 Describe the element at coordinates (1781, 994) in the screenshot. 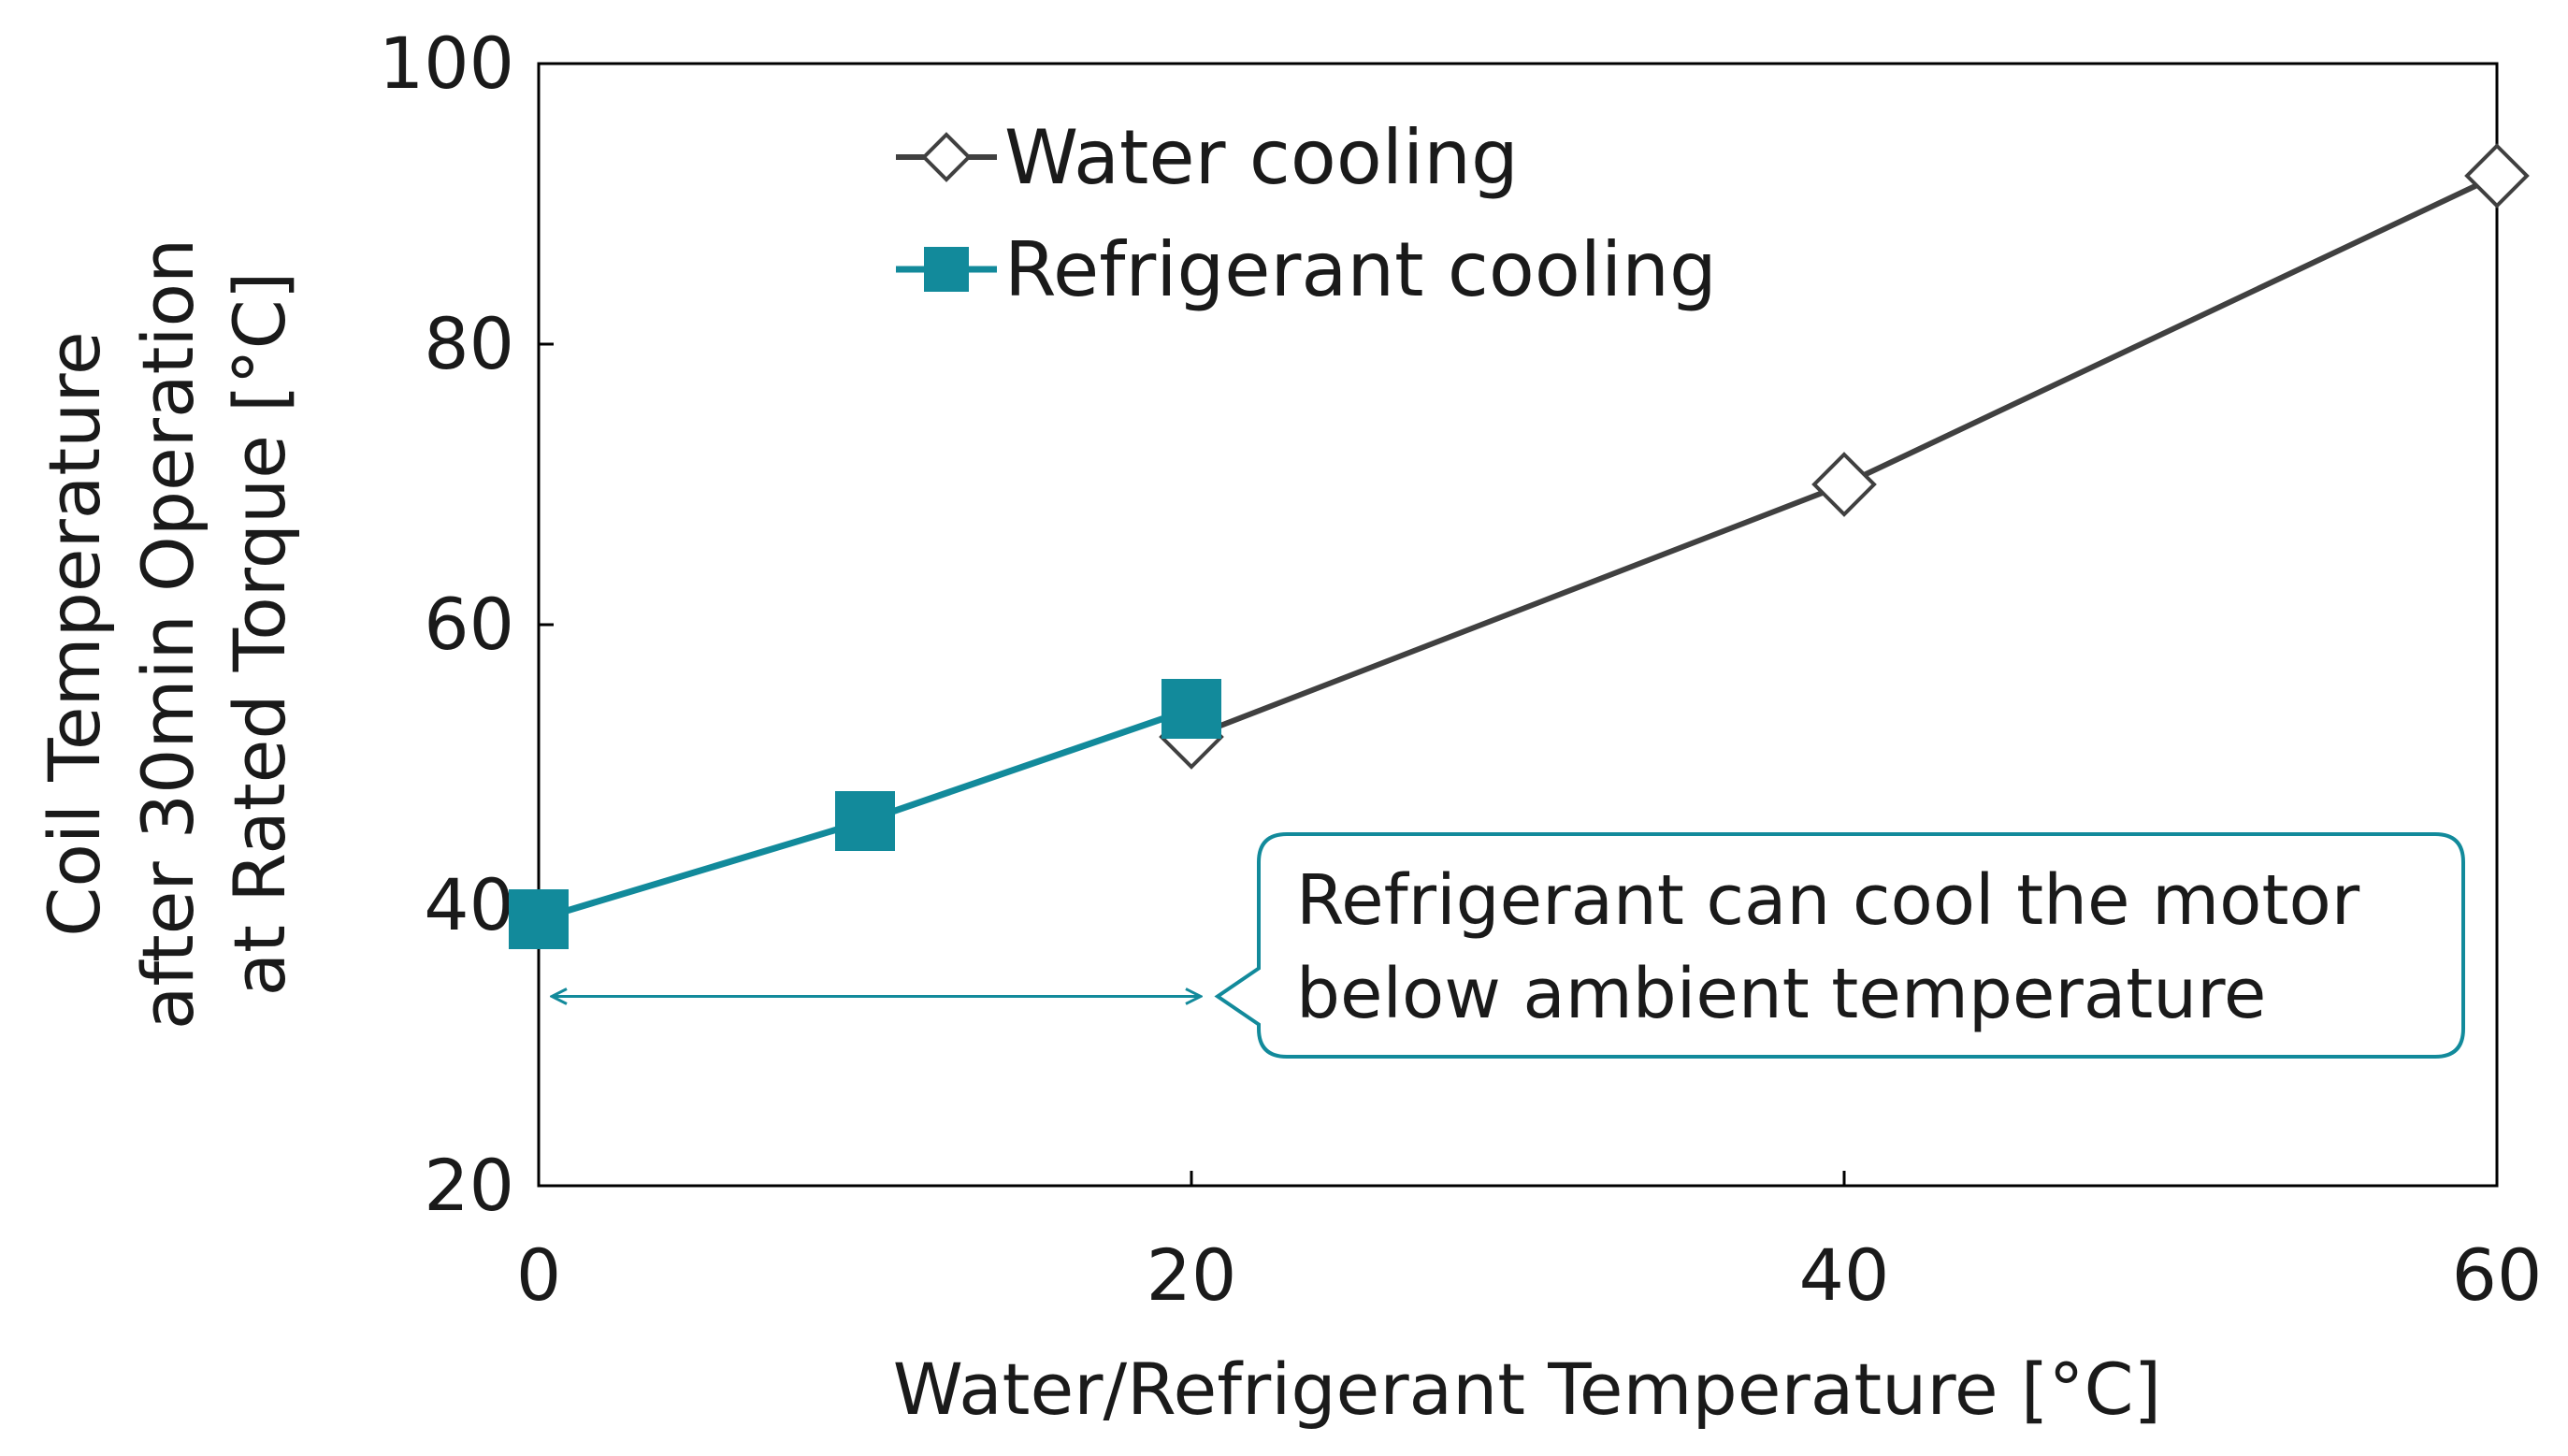

I see `annotation-text-line-2: below ambient temperature` at that location.